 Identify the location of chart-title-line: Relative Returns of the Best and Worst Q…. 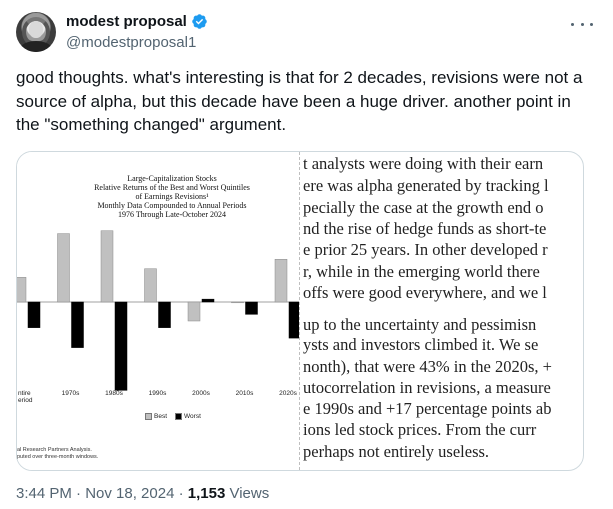
(172, 187).